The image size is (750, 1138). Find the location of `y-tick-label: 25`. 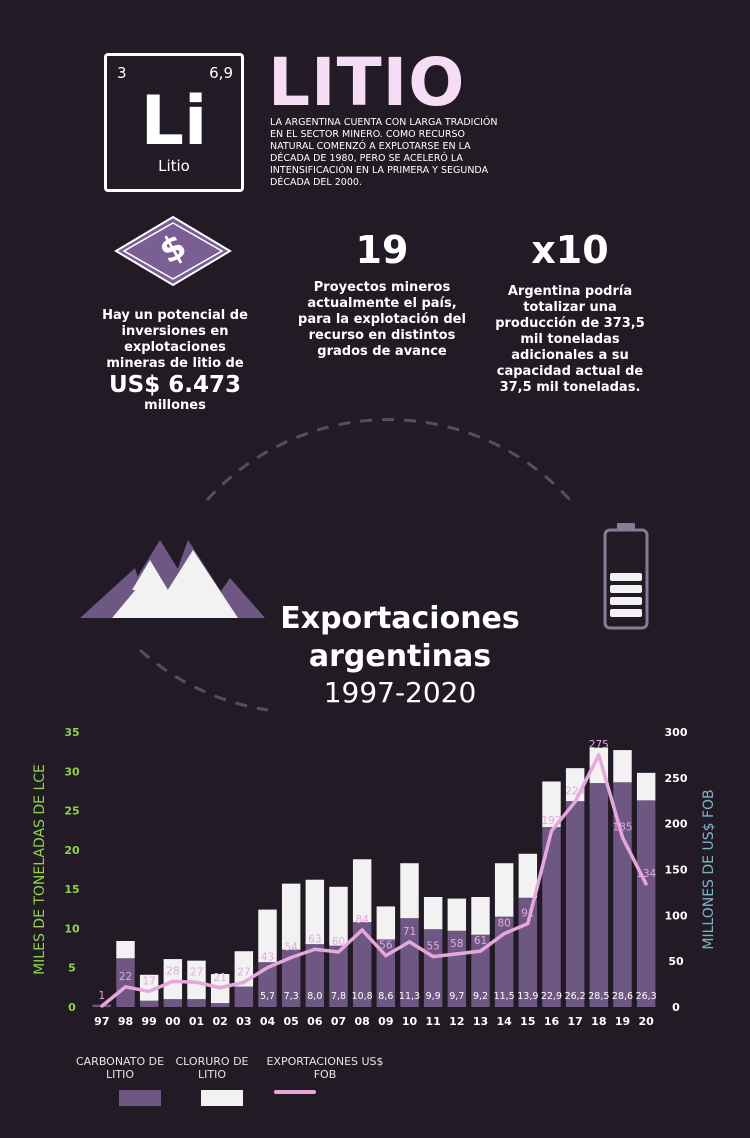

y-tick-label: 25 is located at coordinates (71, 811).